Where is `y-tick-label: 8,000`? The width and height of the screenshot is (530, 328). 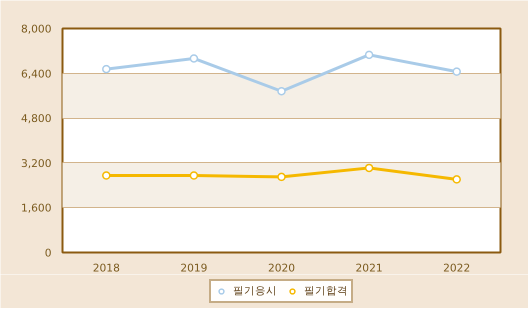
y-tick-label: 8,000 is located at coordinates (36, 29).